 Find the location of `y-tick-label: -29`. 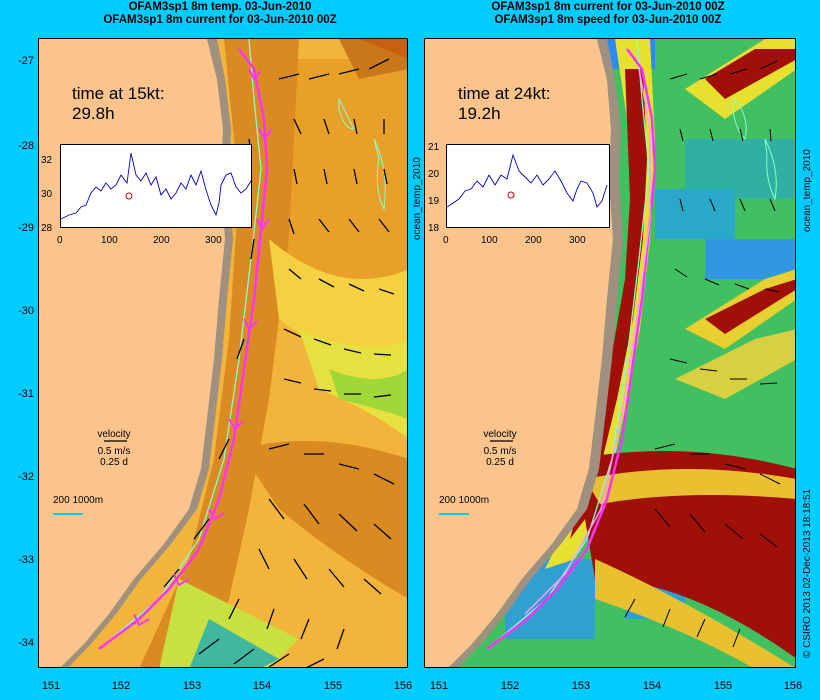

y-tick-label: -29 is located at coordinates (26, 228).